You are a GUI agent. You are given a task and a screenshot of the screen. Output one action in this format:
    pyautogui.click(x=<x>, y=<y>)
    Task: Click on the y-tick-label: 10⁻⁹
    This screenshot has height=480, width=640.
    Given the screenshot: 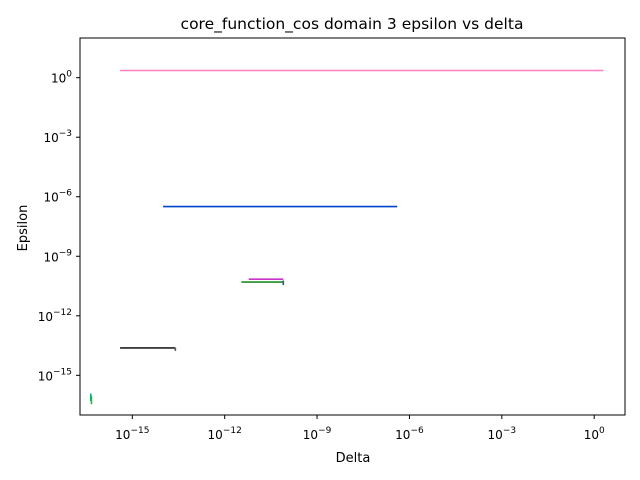 What is the action you would take?
    pyautogui.click(x=57, y=256)
    